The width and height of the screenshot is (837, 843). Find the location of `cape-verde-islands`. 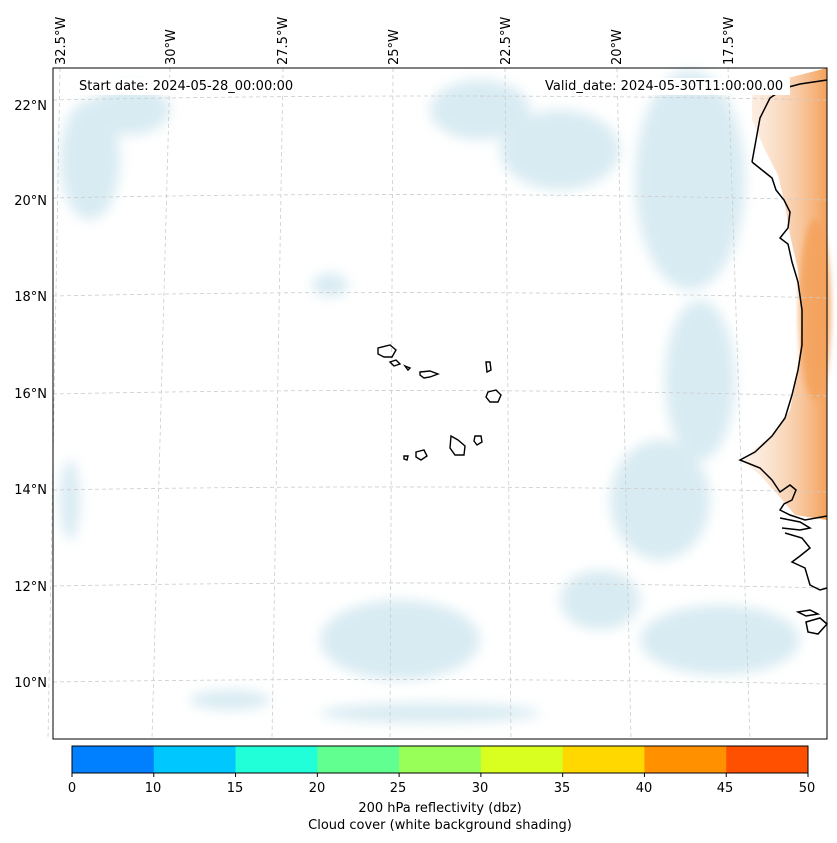

cape-verde-islands is located at coordinates (439, 402).